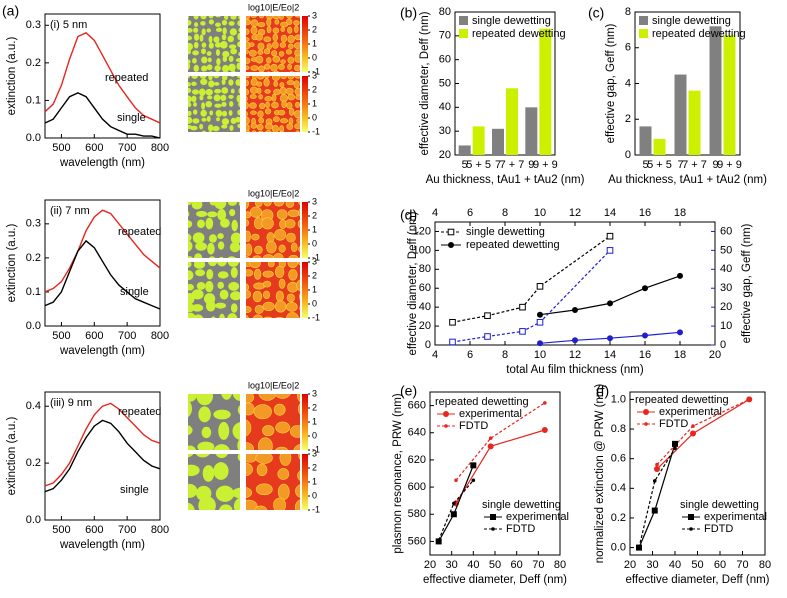 The width and height of the screenshot is (787, 598). I want to click on y-tick-label: 0.3, so click(33, 224).